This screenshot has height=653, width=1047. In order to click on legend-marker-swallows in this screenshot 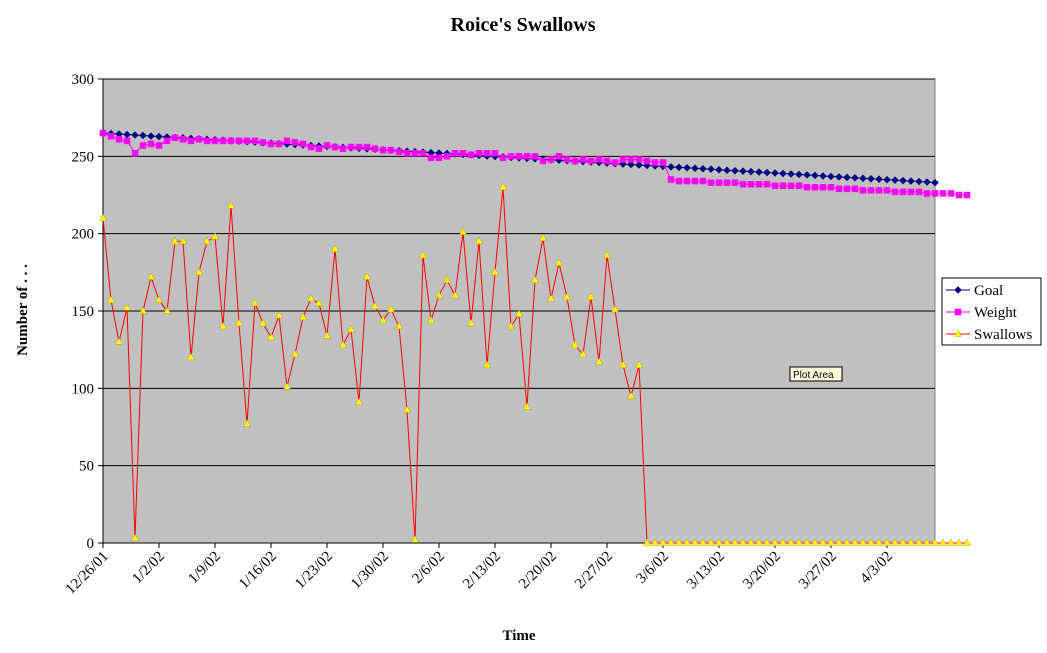, I will do `click(958, 333)`.